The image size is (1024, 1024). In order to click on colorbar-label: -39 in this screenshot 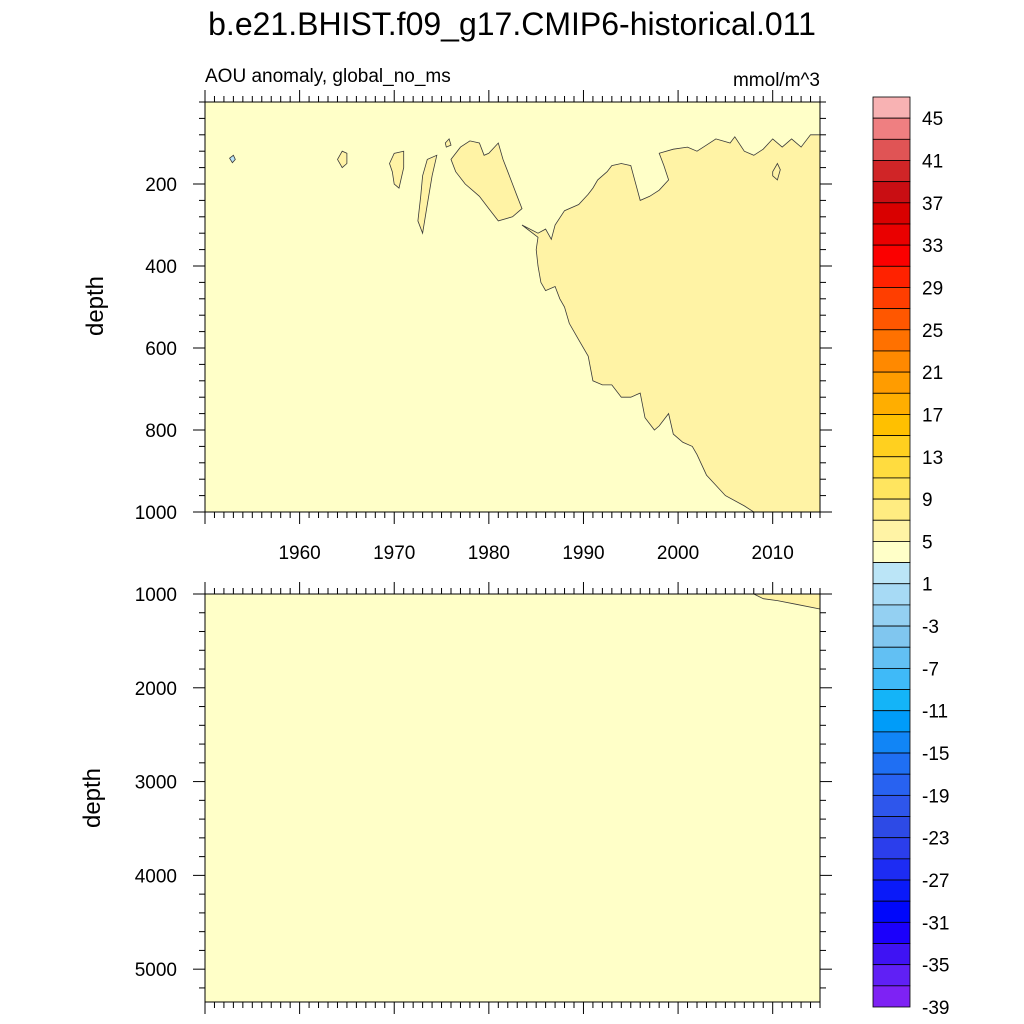, I will do `click(935, 1008)`.